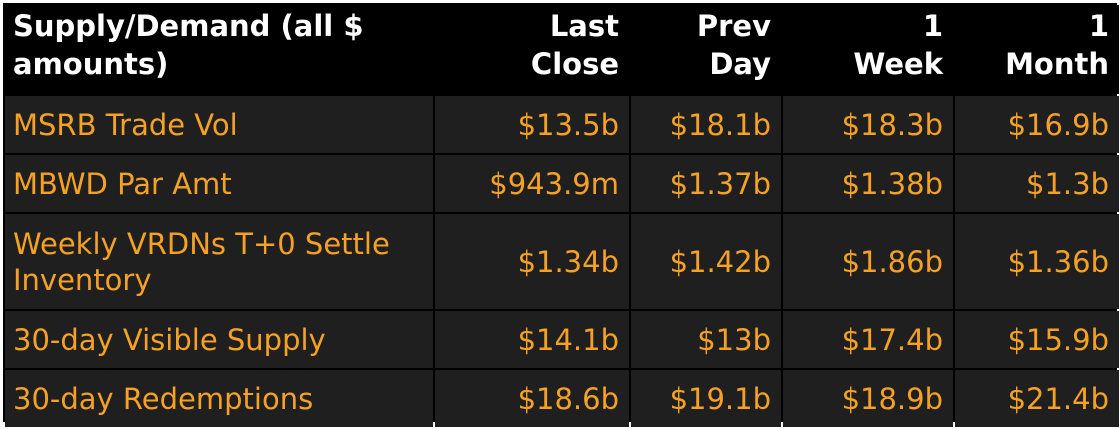 Image resolution: width=1120 pixels, height=429 pixels. Describe the element at coordinates (868, 339) in the screenshot. I see `cell-1-week: $17.4b` at that location.